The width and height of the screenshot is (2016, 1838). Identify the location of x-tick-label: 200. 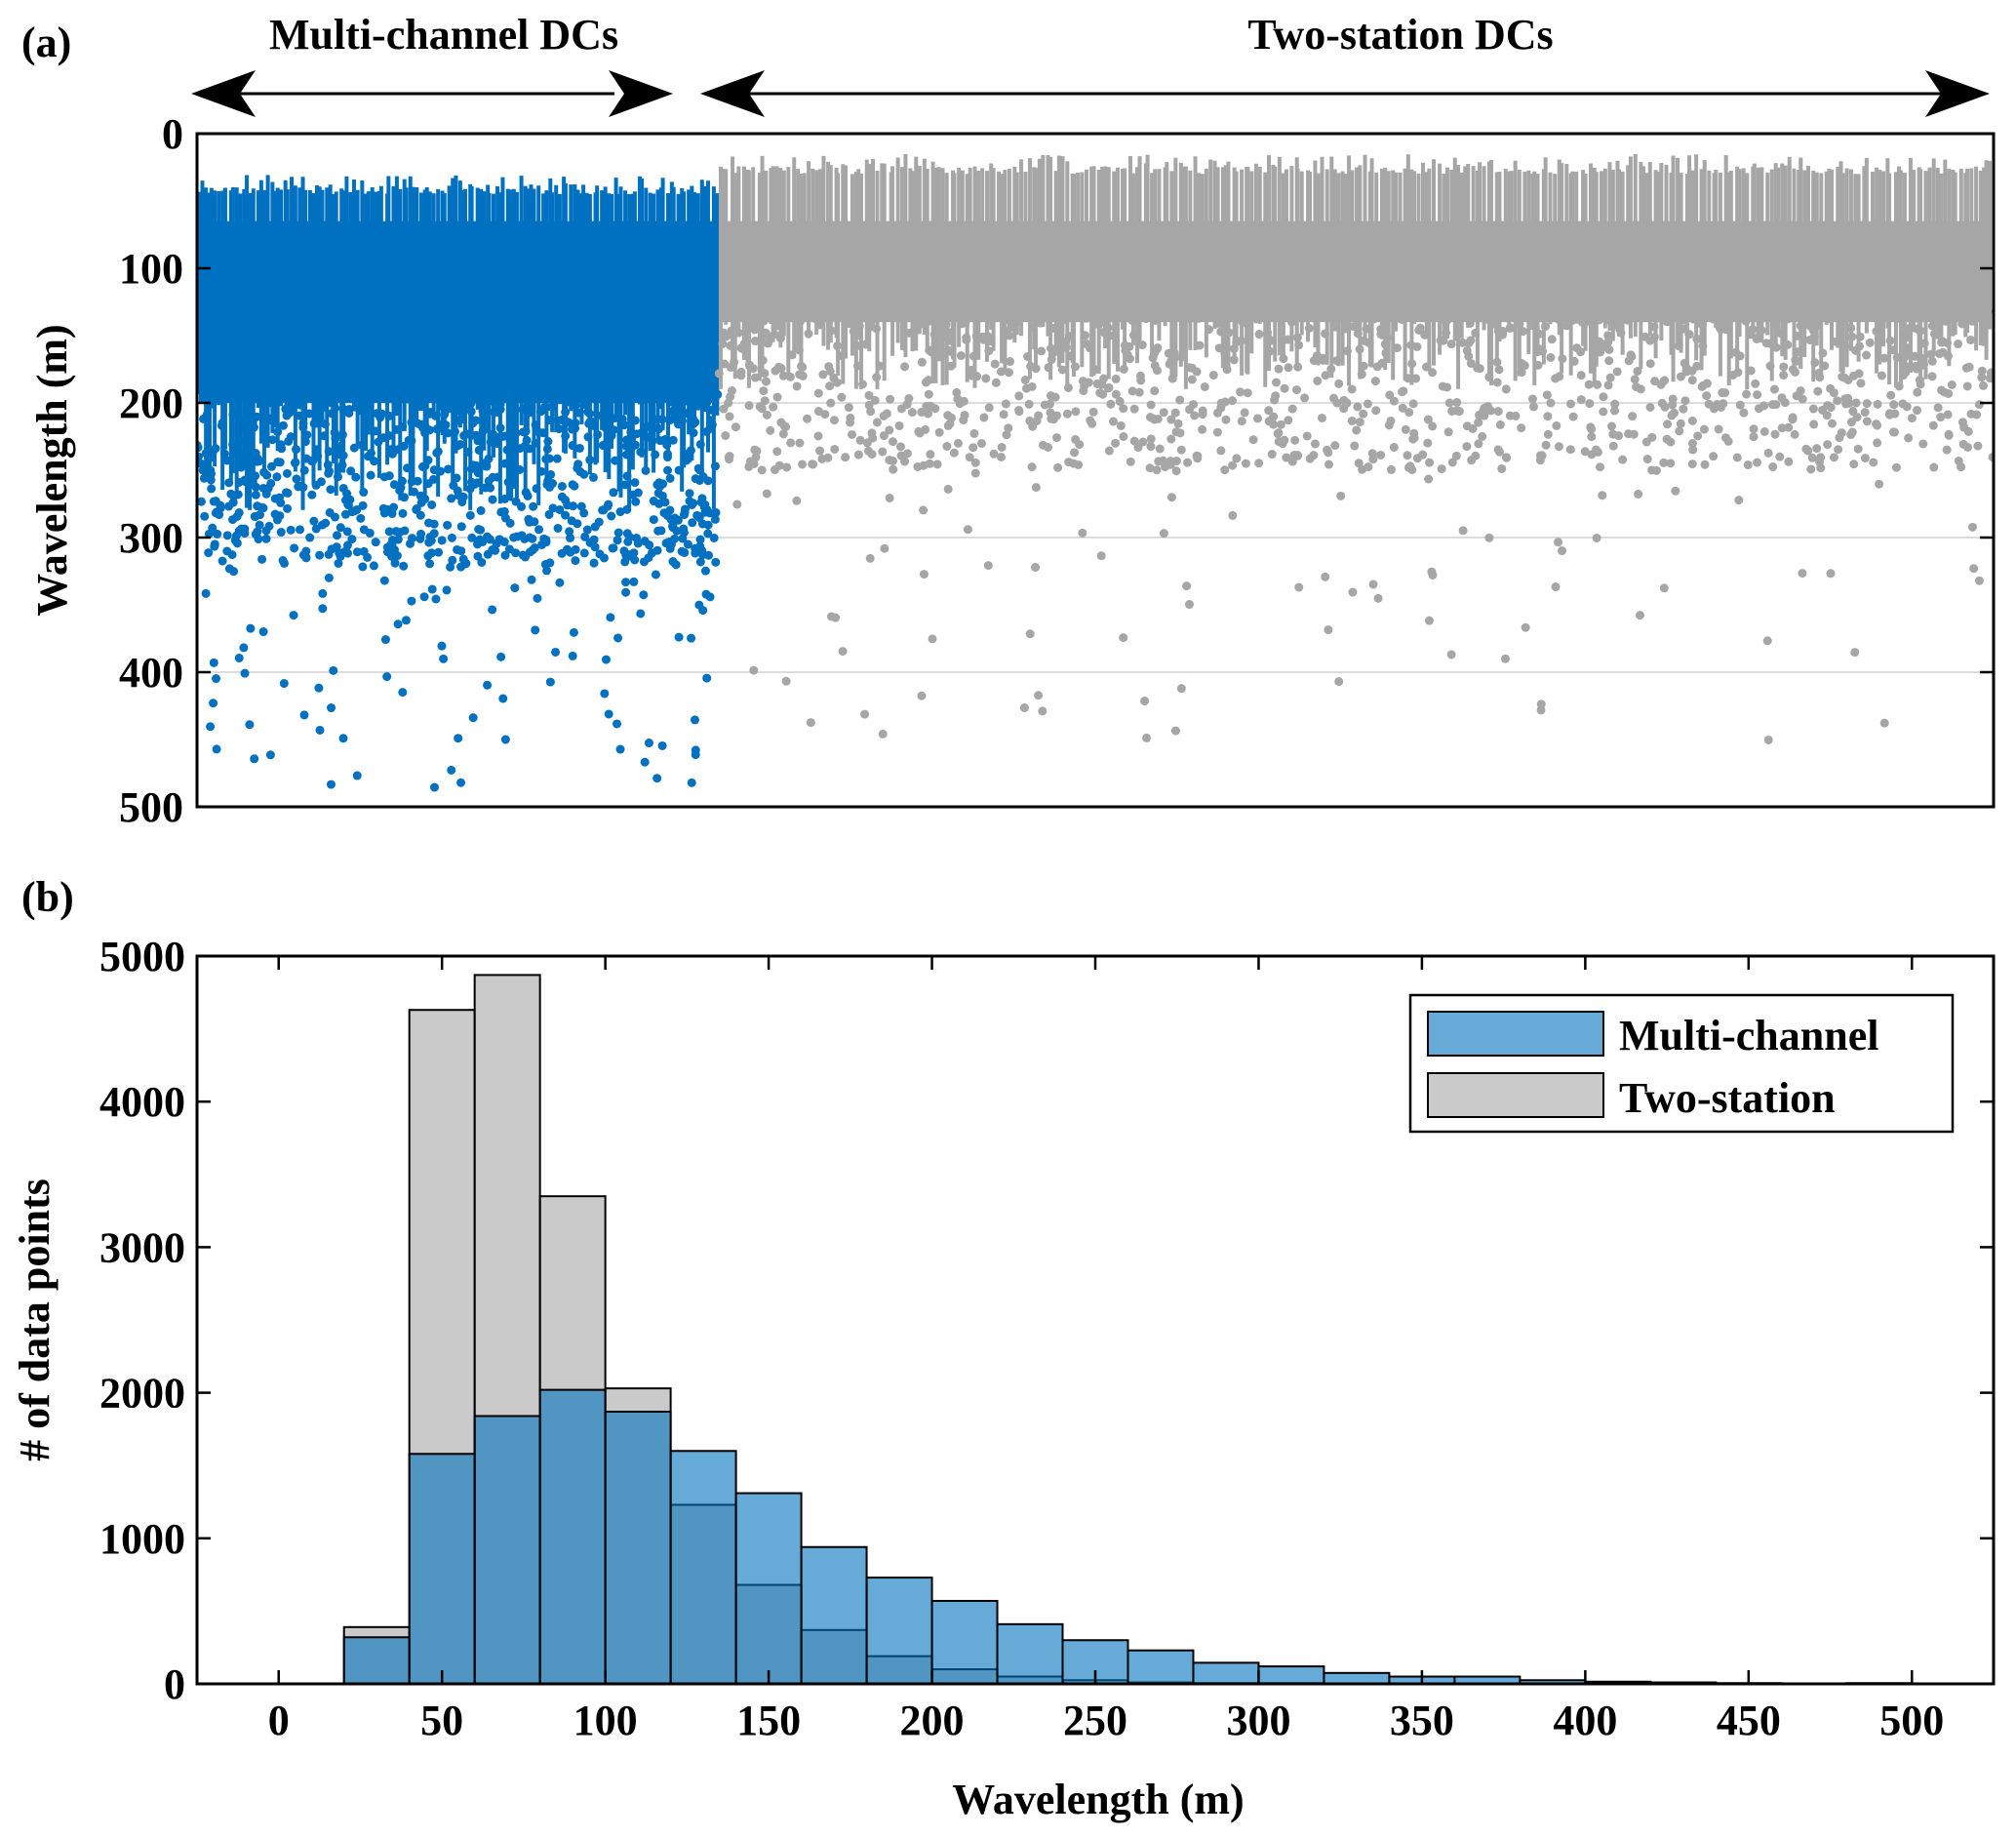
(933, 1721).